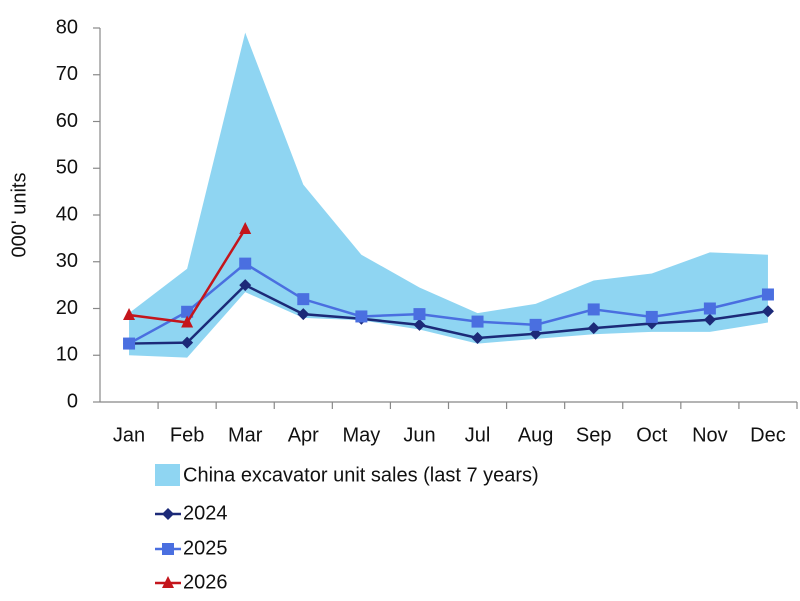 The width and height of the screenshot is (800, 601). What do you see at coordinates (67, 168) in the screenshot?
I see `y-tick-label: 50` at bounding box center [67, 168].